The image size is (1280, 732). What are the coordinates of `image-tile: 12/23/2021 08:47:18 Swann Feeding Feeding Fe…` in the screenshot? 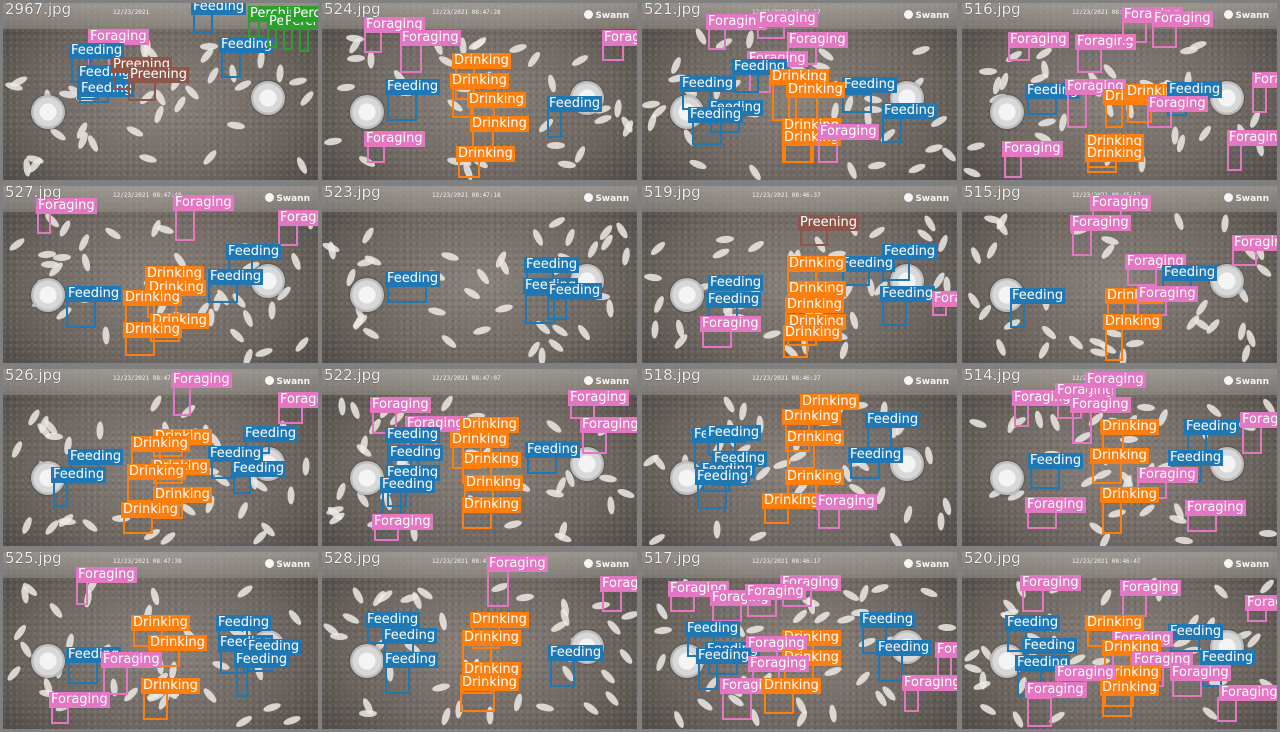 It's located at (479, 274).